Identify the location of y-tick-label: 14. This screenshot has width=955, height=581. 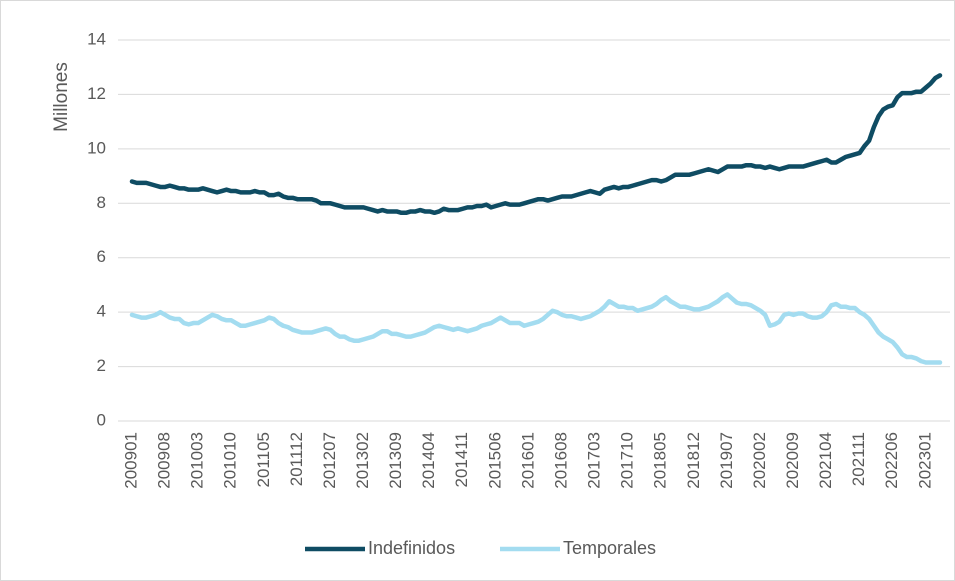
(96, 38).